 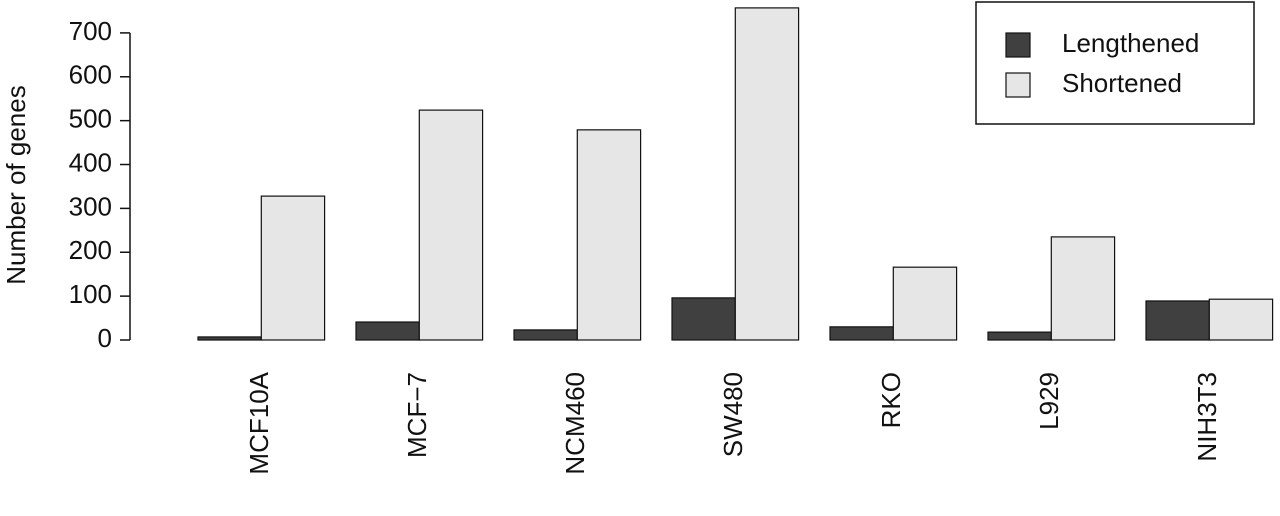 I want to click on legend-label: Lengthened, so click(x=1130, y=43).